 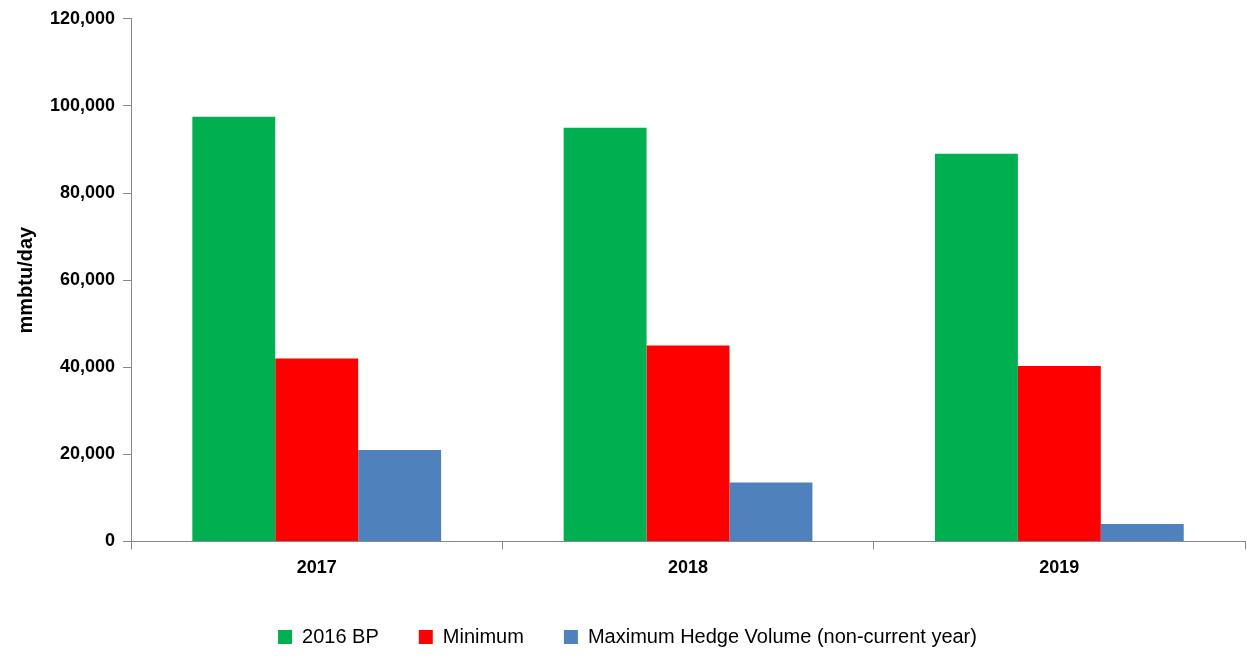 What do you see at coordinates (316, 567) in the screenshot?
I see `x-tick-label: 2017` at bounding box center [316, 567].